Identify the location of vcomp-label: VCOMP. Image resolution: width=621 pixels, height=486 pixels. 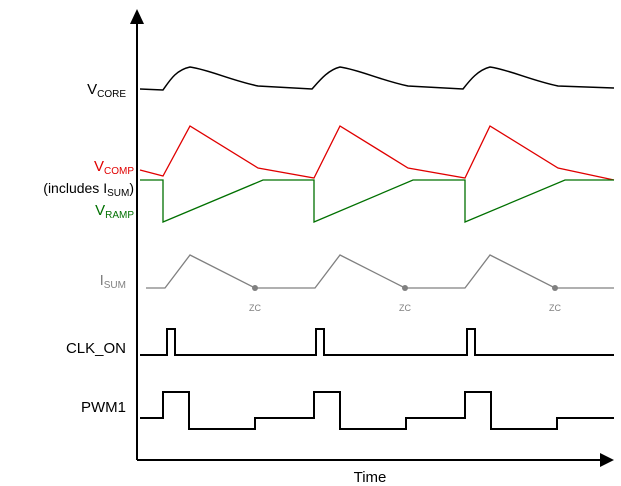
(114, 167).